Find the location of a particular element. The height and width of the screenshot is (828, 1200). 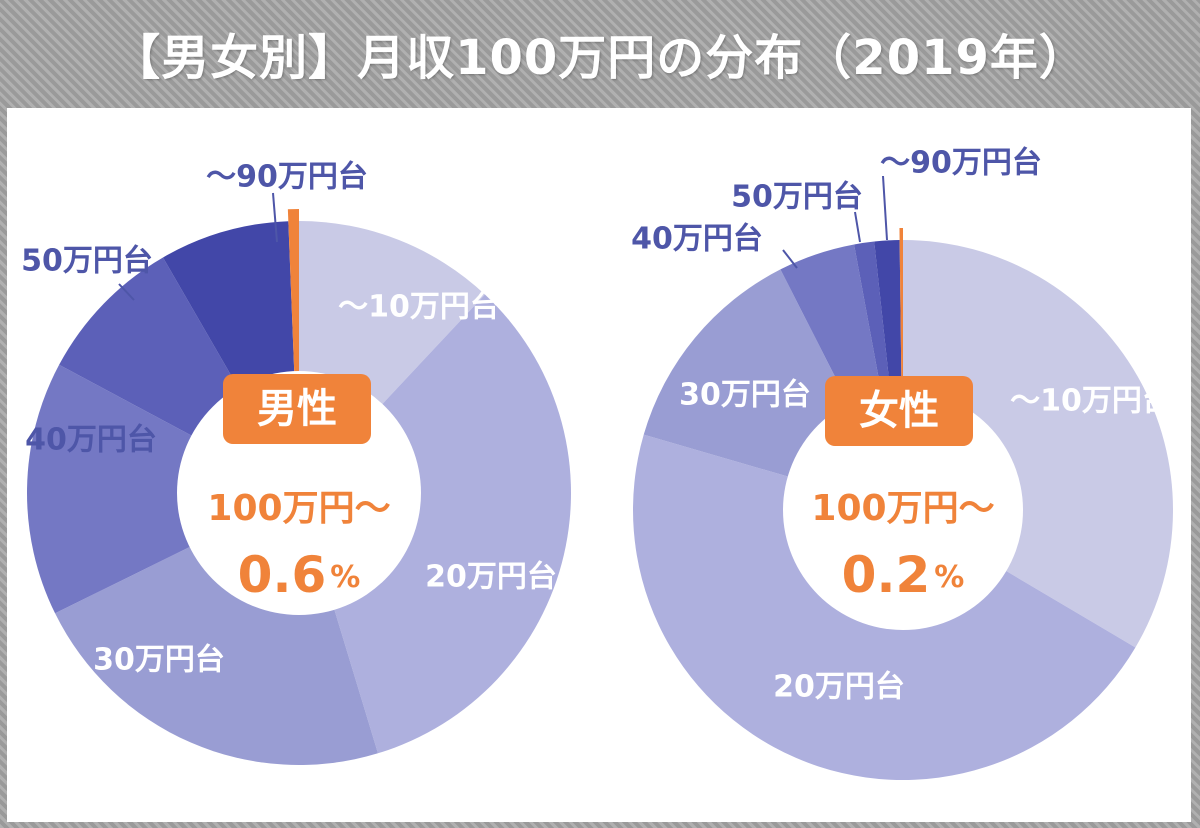

pie-center-hole is located at coordinates (903, 510).